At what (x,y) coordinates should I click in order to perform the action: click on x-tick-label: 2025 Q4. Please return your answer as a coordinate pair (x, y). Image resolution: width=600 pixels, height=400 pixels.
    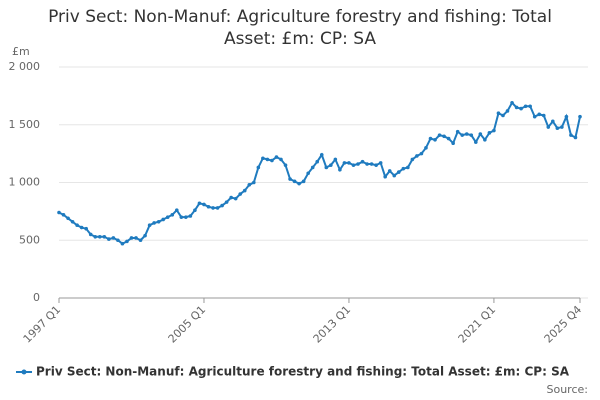
    Looking at the image, I should click on (563, 324).